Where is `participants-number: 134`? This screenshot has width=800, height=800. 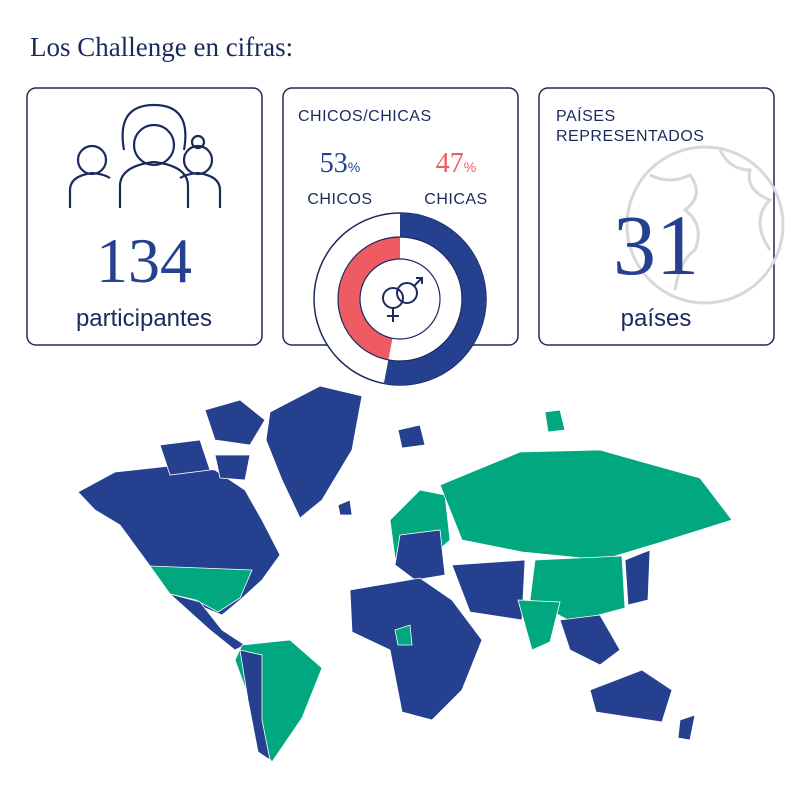
participants-number: 134 is located at coordinates (144, 260).